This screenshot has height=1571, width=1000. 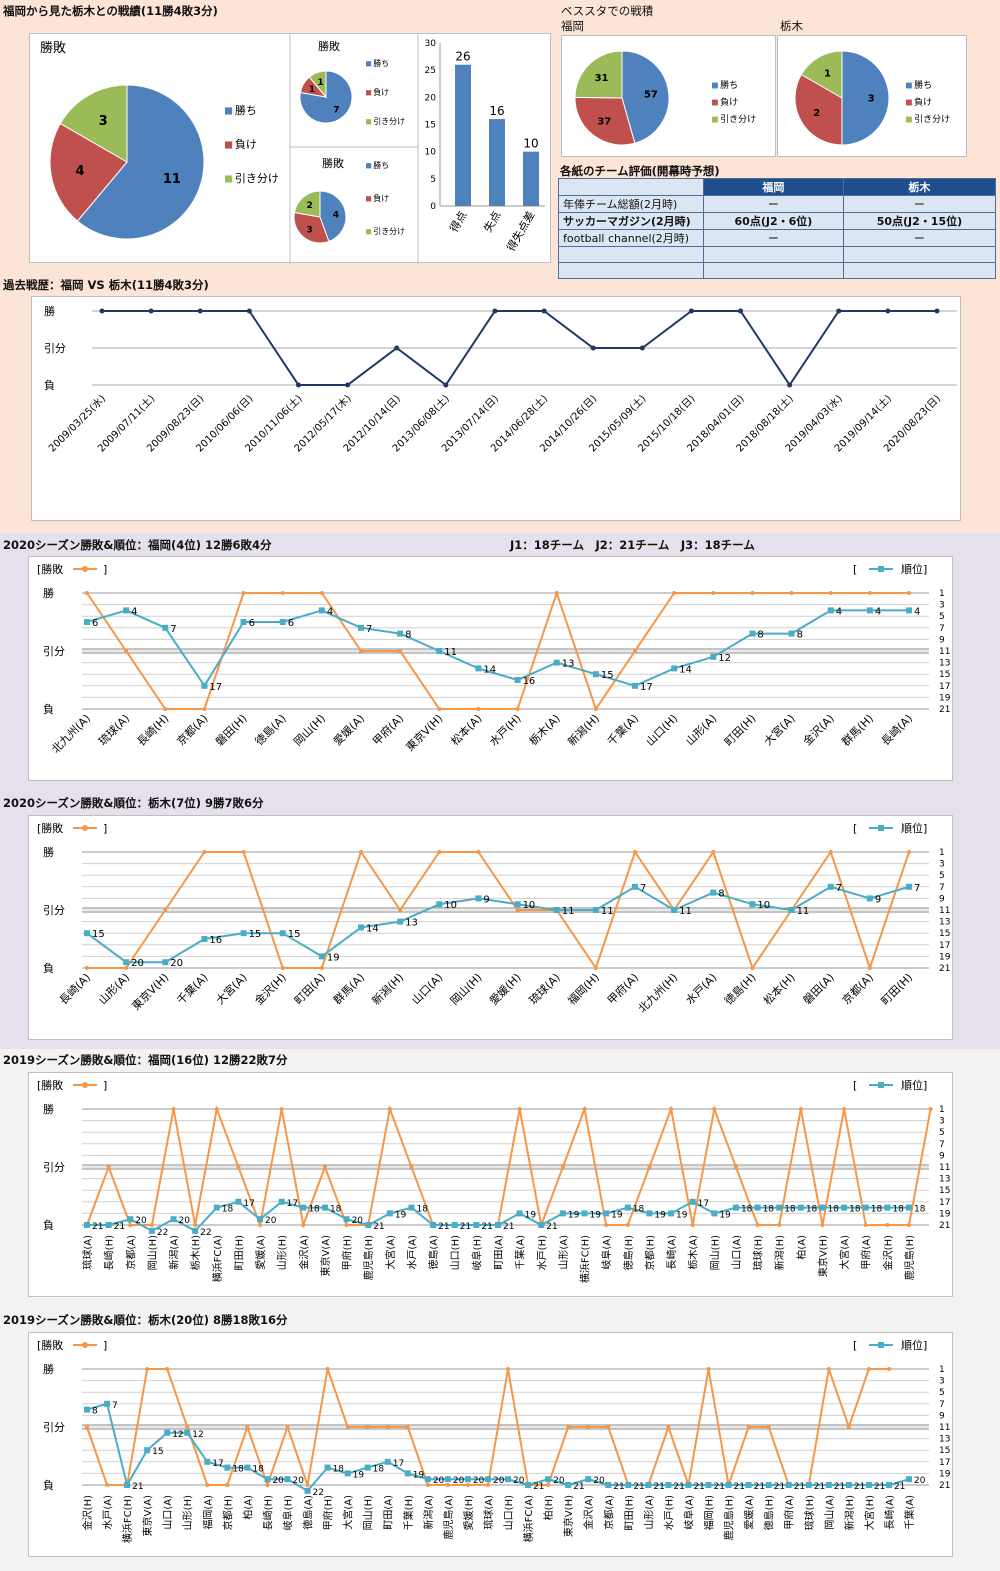 I want to click on bar-value-label: 16, so click(x=496, y=111).